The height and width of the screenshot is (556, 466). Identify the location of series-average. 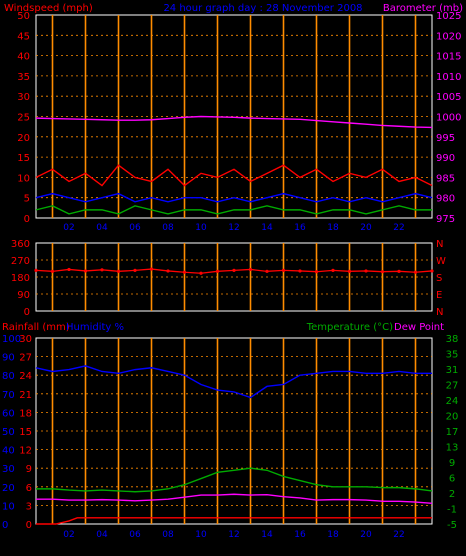
(234, 197).